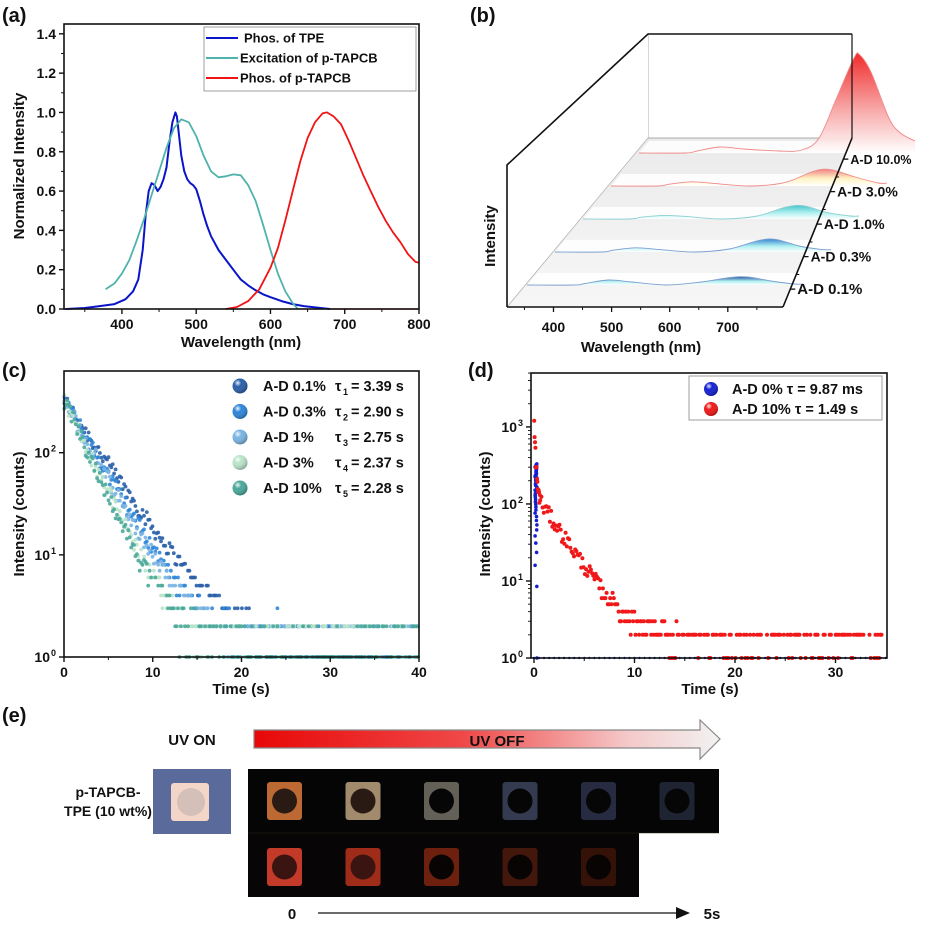  I want to click on panel-a-series-2-line, so click(202, 214).